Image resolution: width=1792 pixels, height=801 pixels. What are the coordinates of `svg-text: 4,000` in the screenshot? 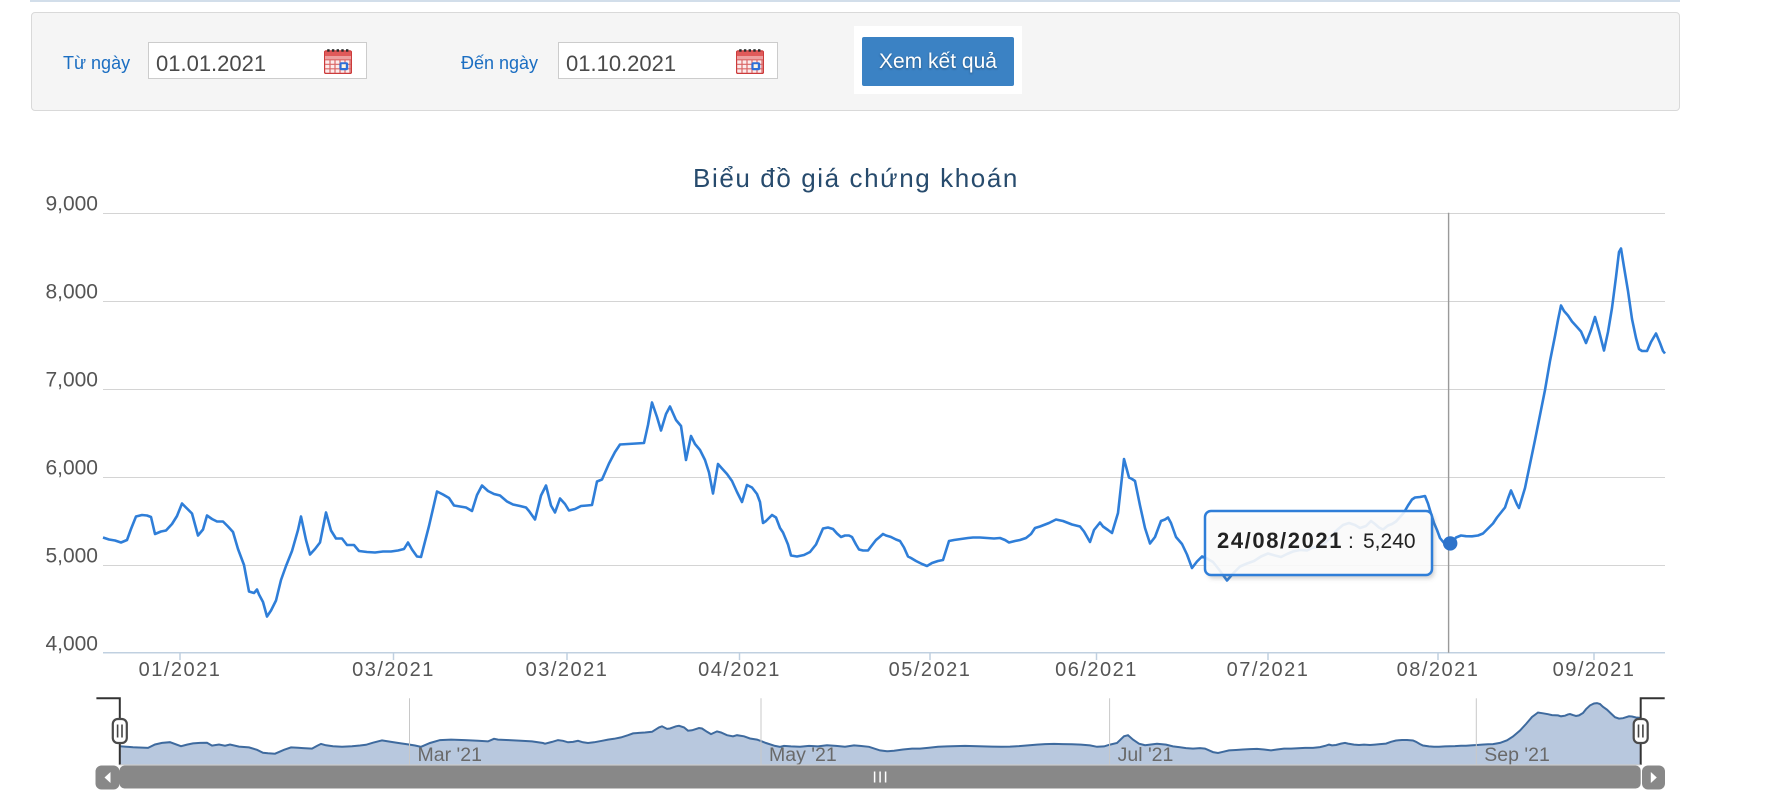 It's located at (71, 644).